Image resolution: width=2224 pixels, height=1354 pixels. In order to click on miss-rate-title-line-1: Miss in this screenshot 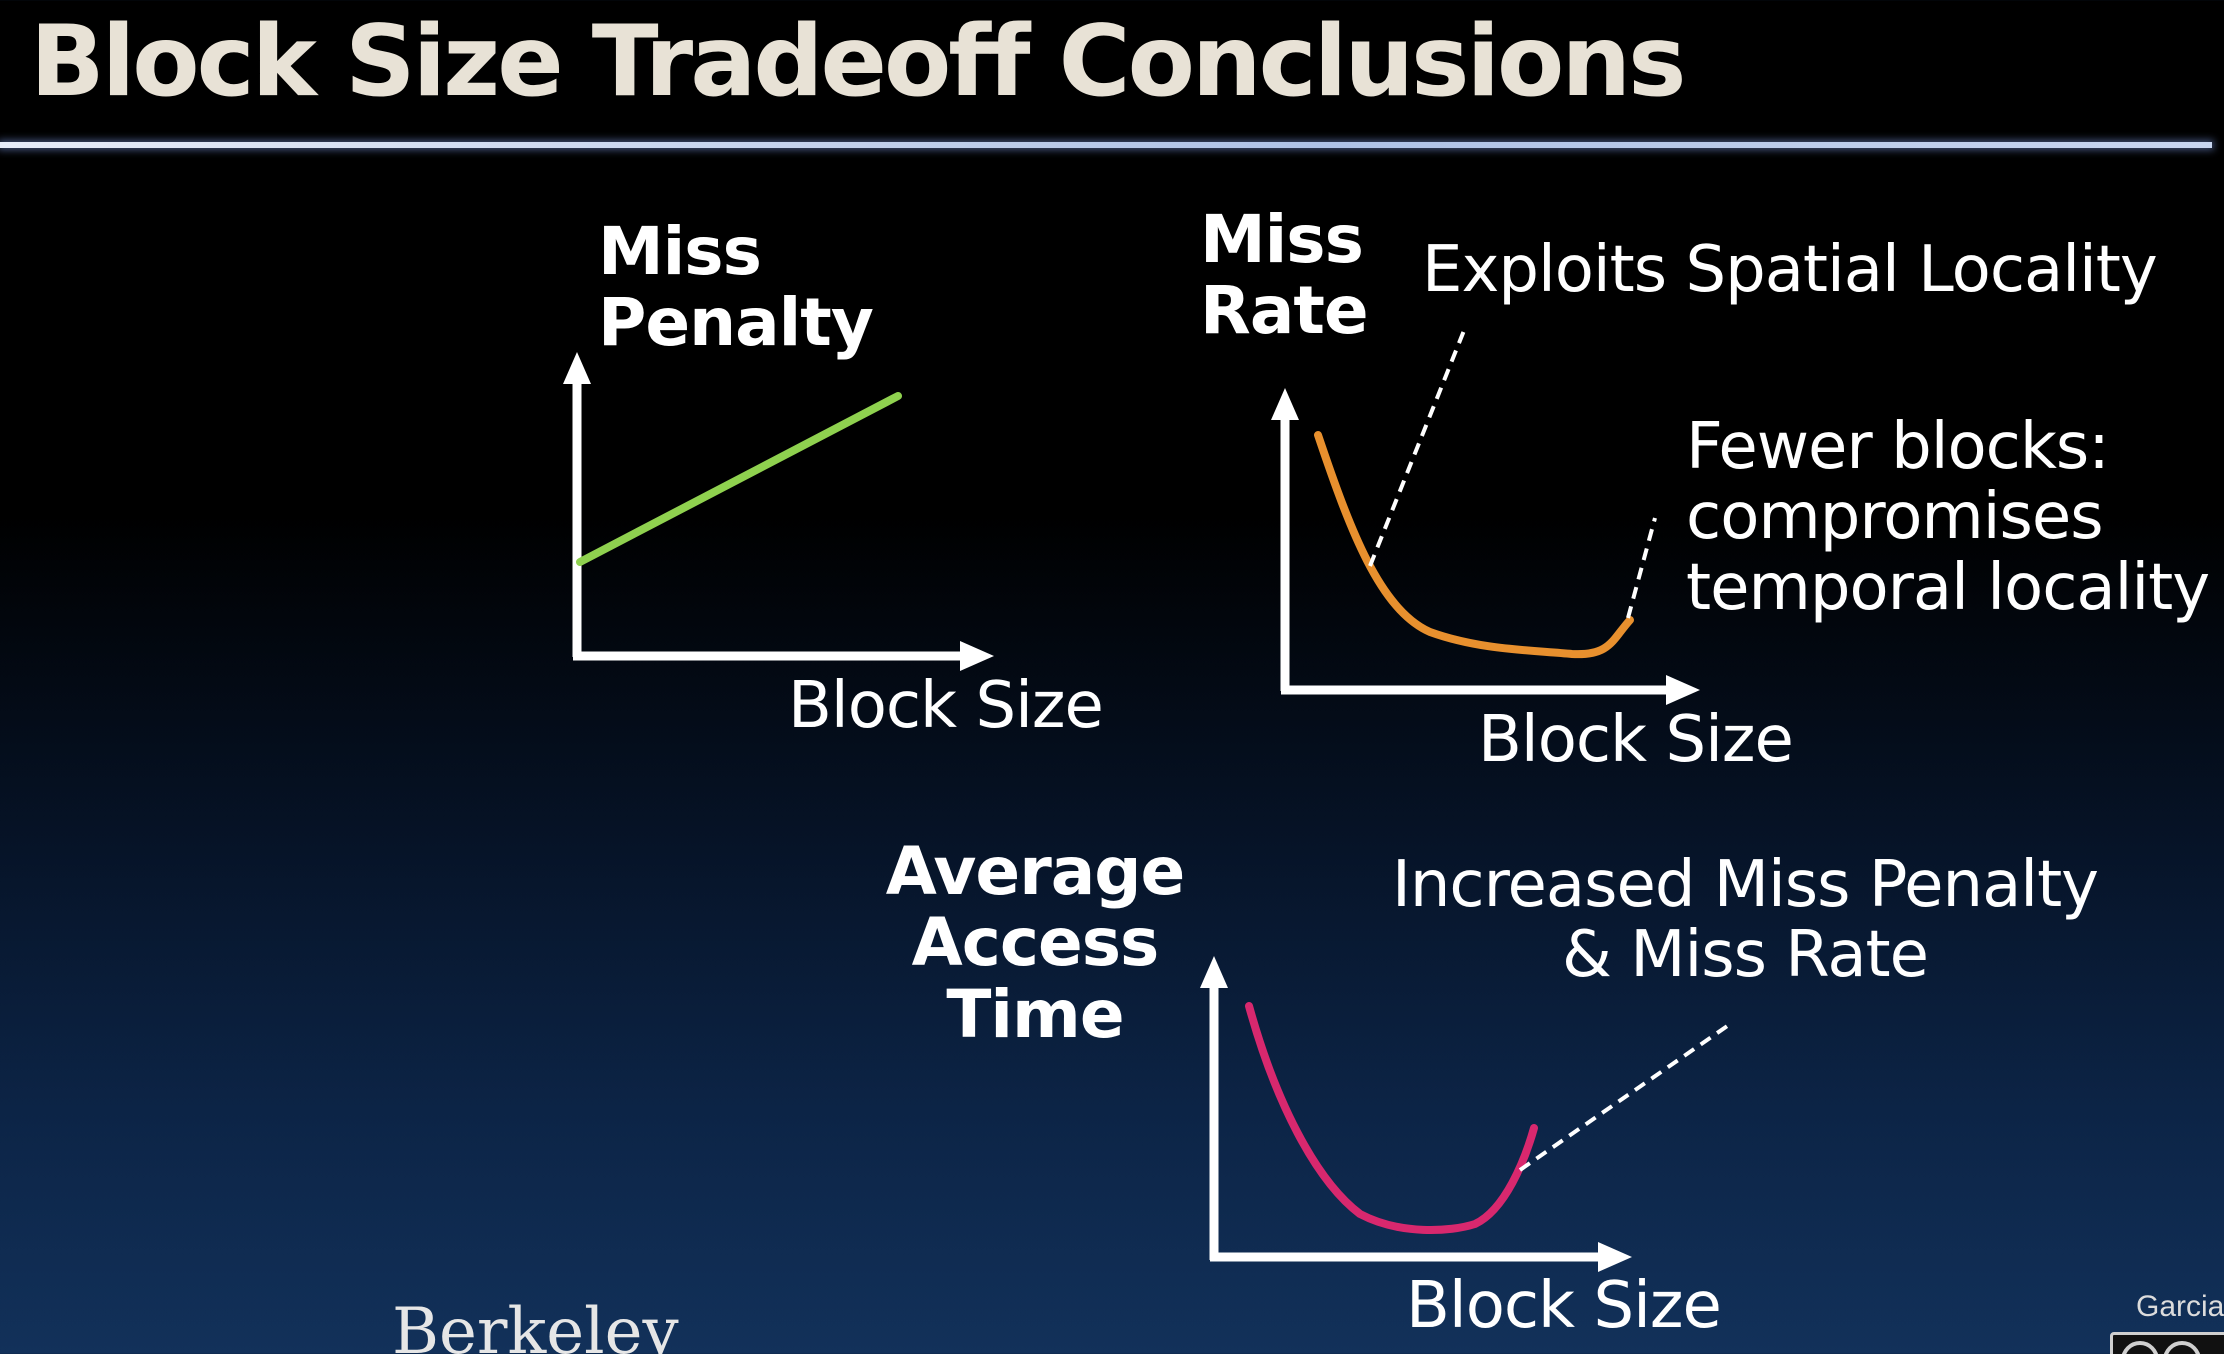, I will do `click(1282, 239)`.